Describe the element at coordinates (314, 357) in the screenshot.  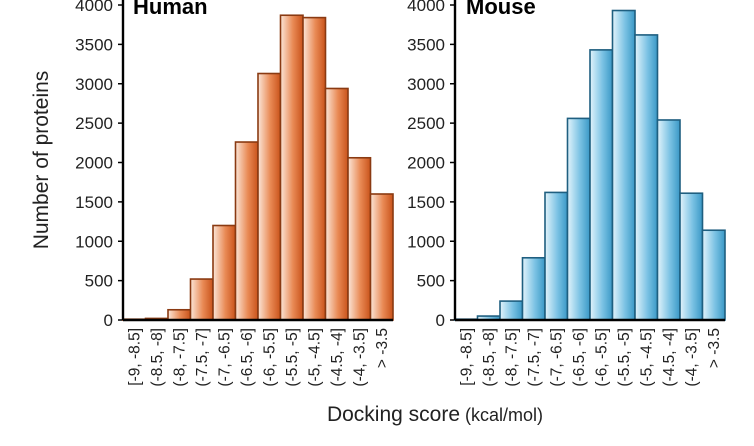
I see `human-x-tick-label: (-5, -4.5]` at that location.